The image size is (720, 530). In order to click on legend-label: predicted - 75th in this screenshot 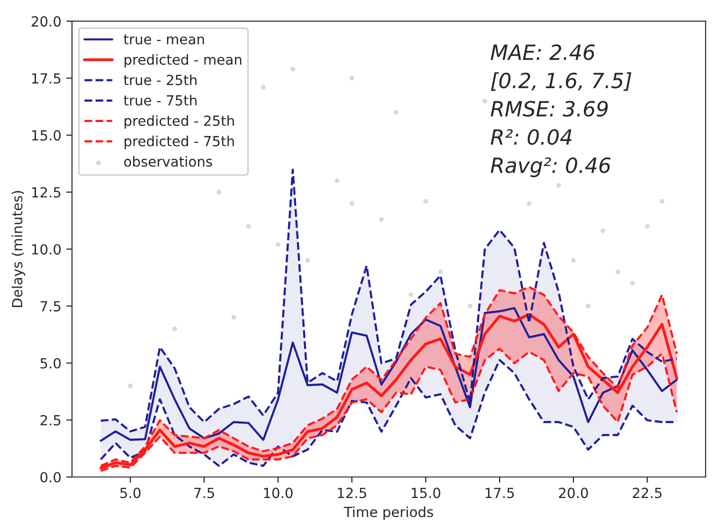, I will do `click(179, 143)`.